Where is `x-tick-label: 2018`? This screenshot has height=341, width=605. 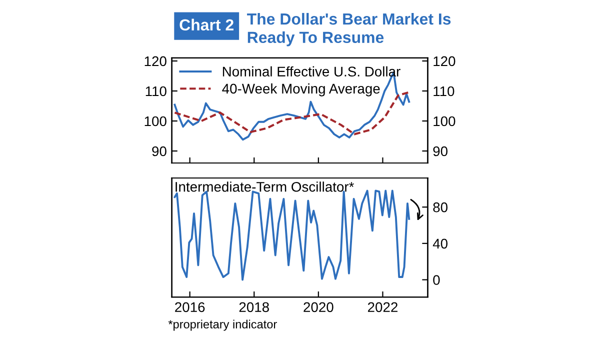 x-tick-label: 2018 is located at coordinates (254, 307).